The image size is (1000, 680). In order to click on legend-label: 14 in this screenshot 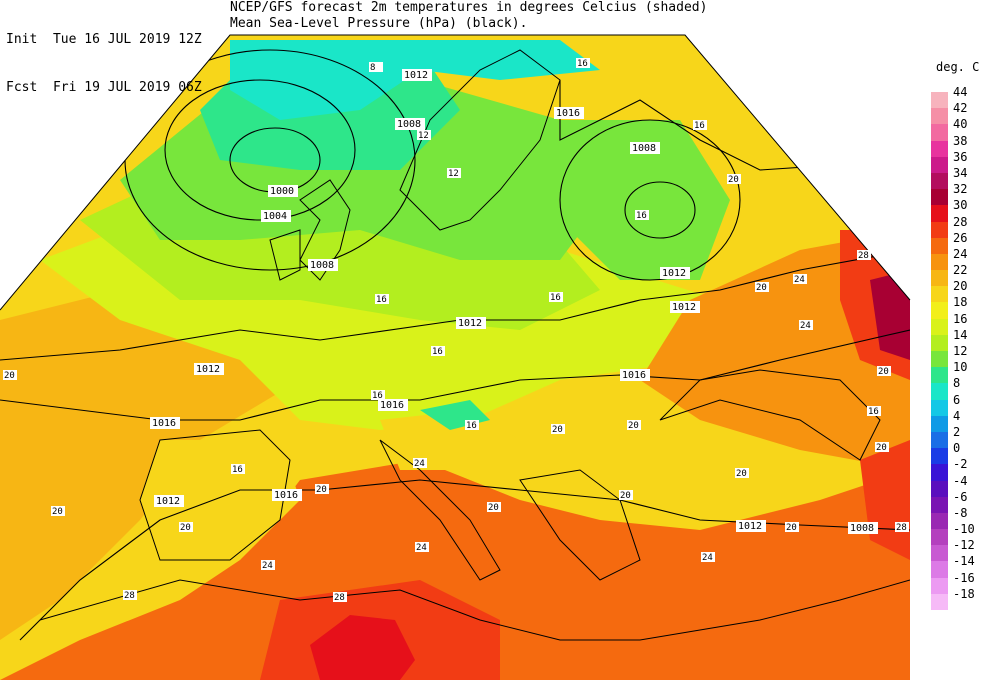, I will do `click(960, 334)`.